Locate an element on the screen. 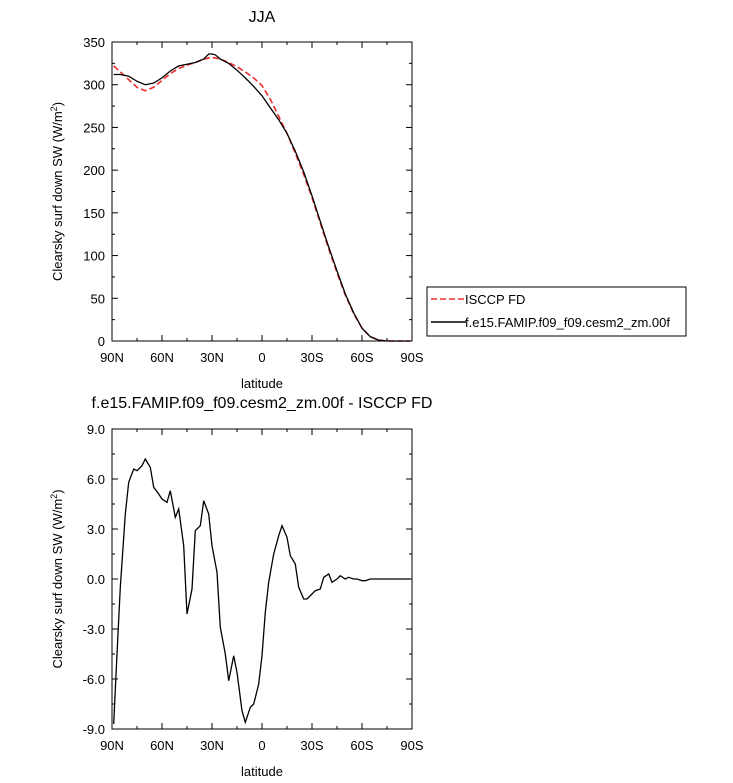  y-tick-label: 250 is located at coordinates (94, 127).